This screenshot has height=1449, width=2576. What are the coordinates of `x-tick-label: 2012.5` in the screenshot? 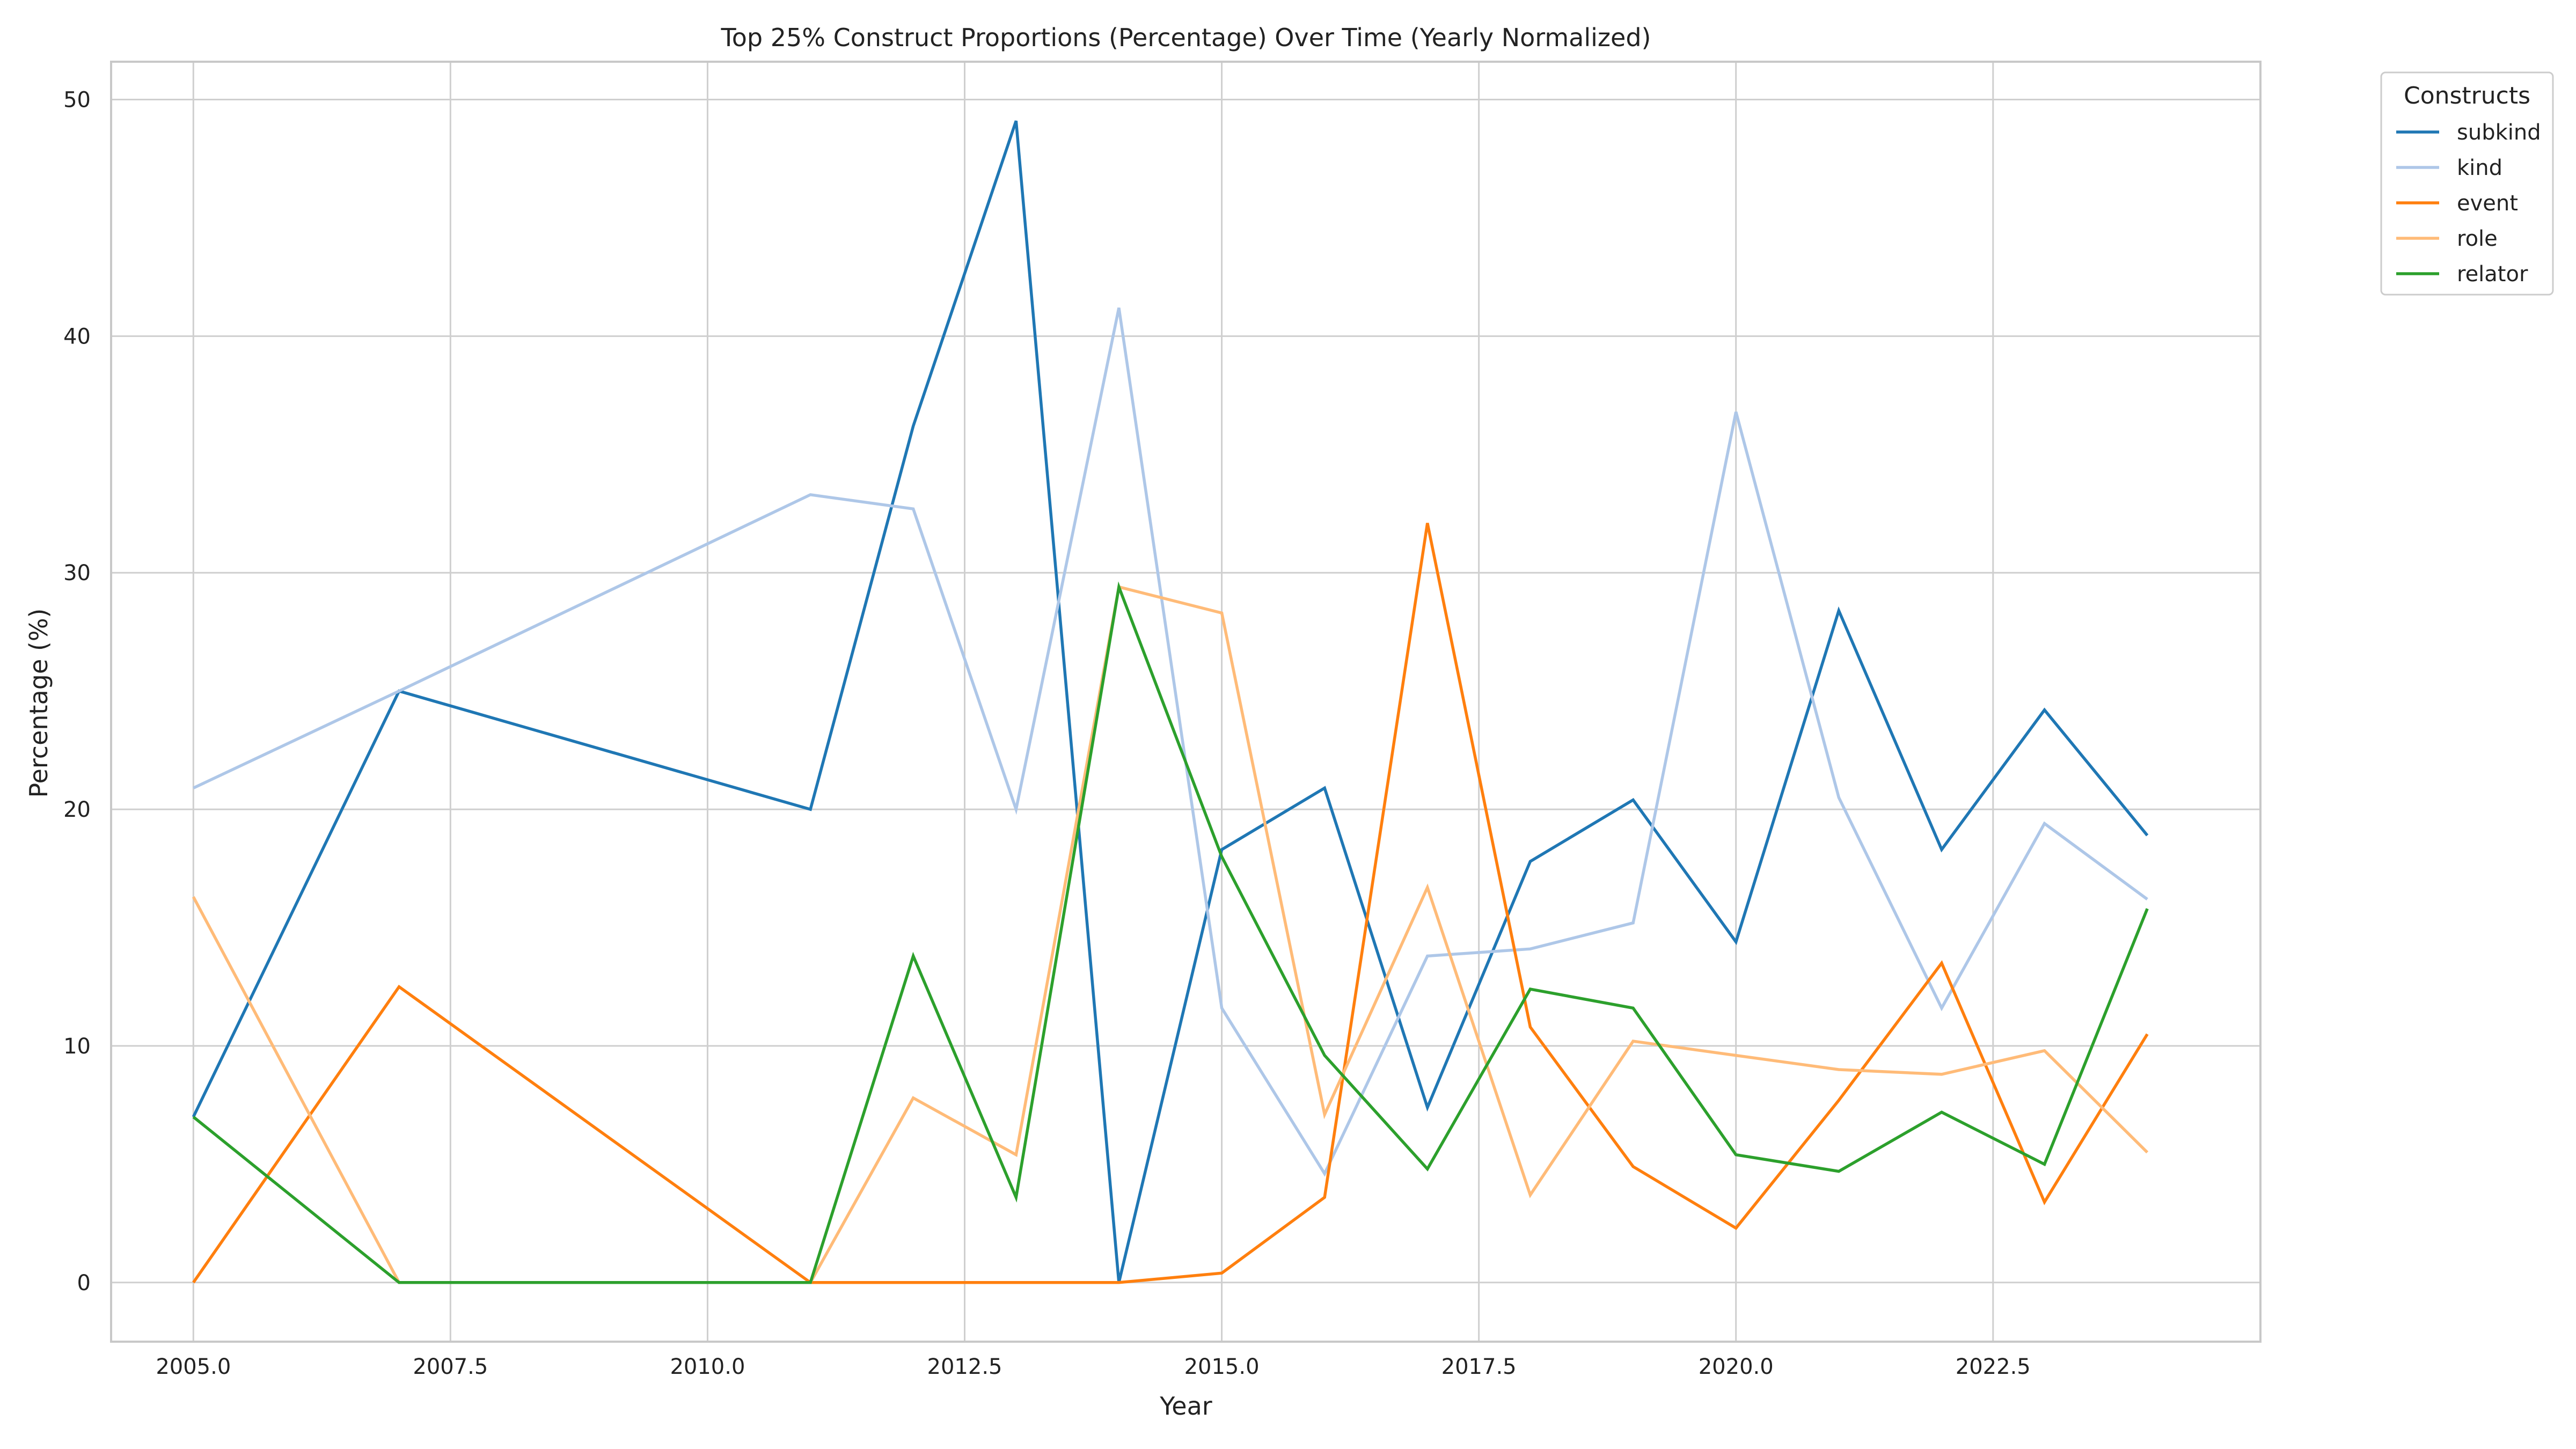 It's located at (964, 1367).